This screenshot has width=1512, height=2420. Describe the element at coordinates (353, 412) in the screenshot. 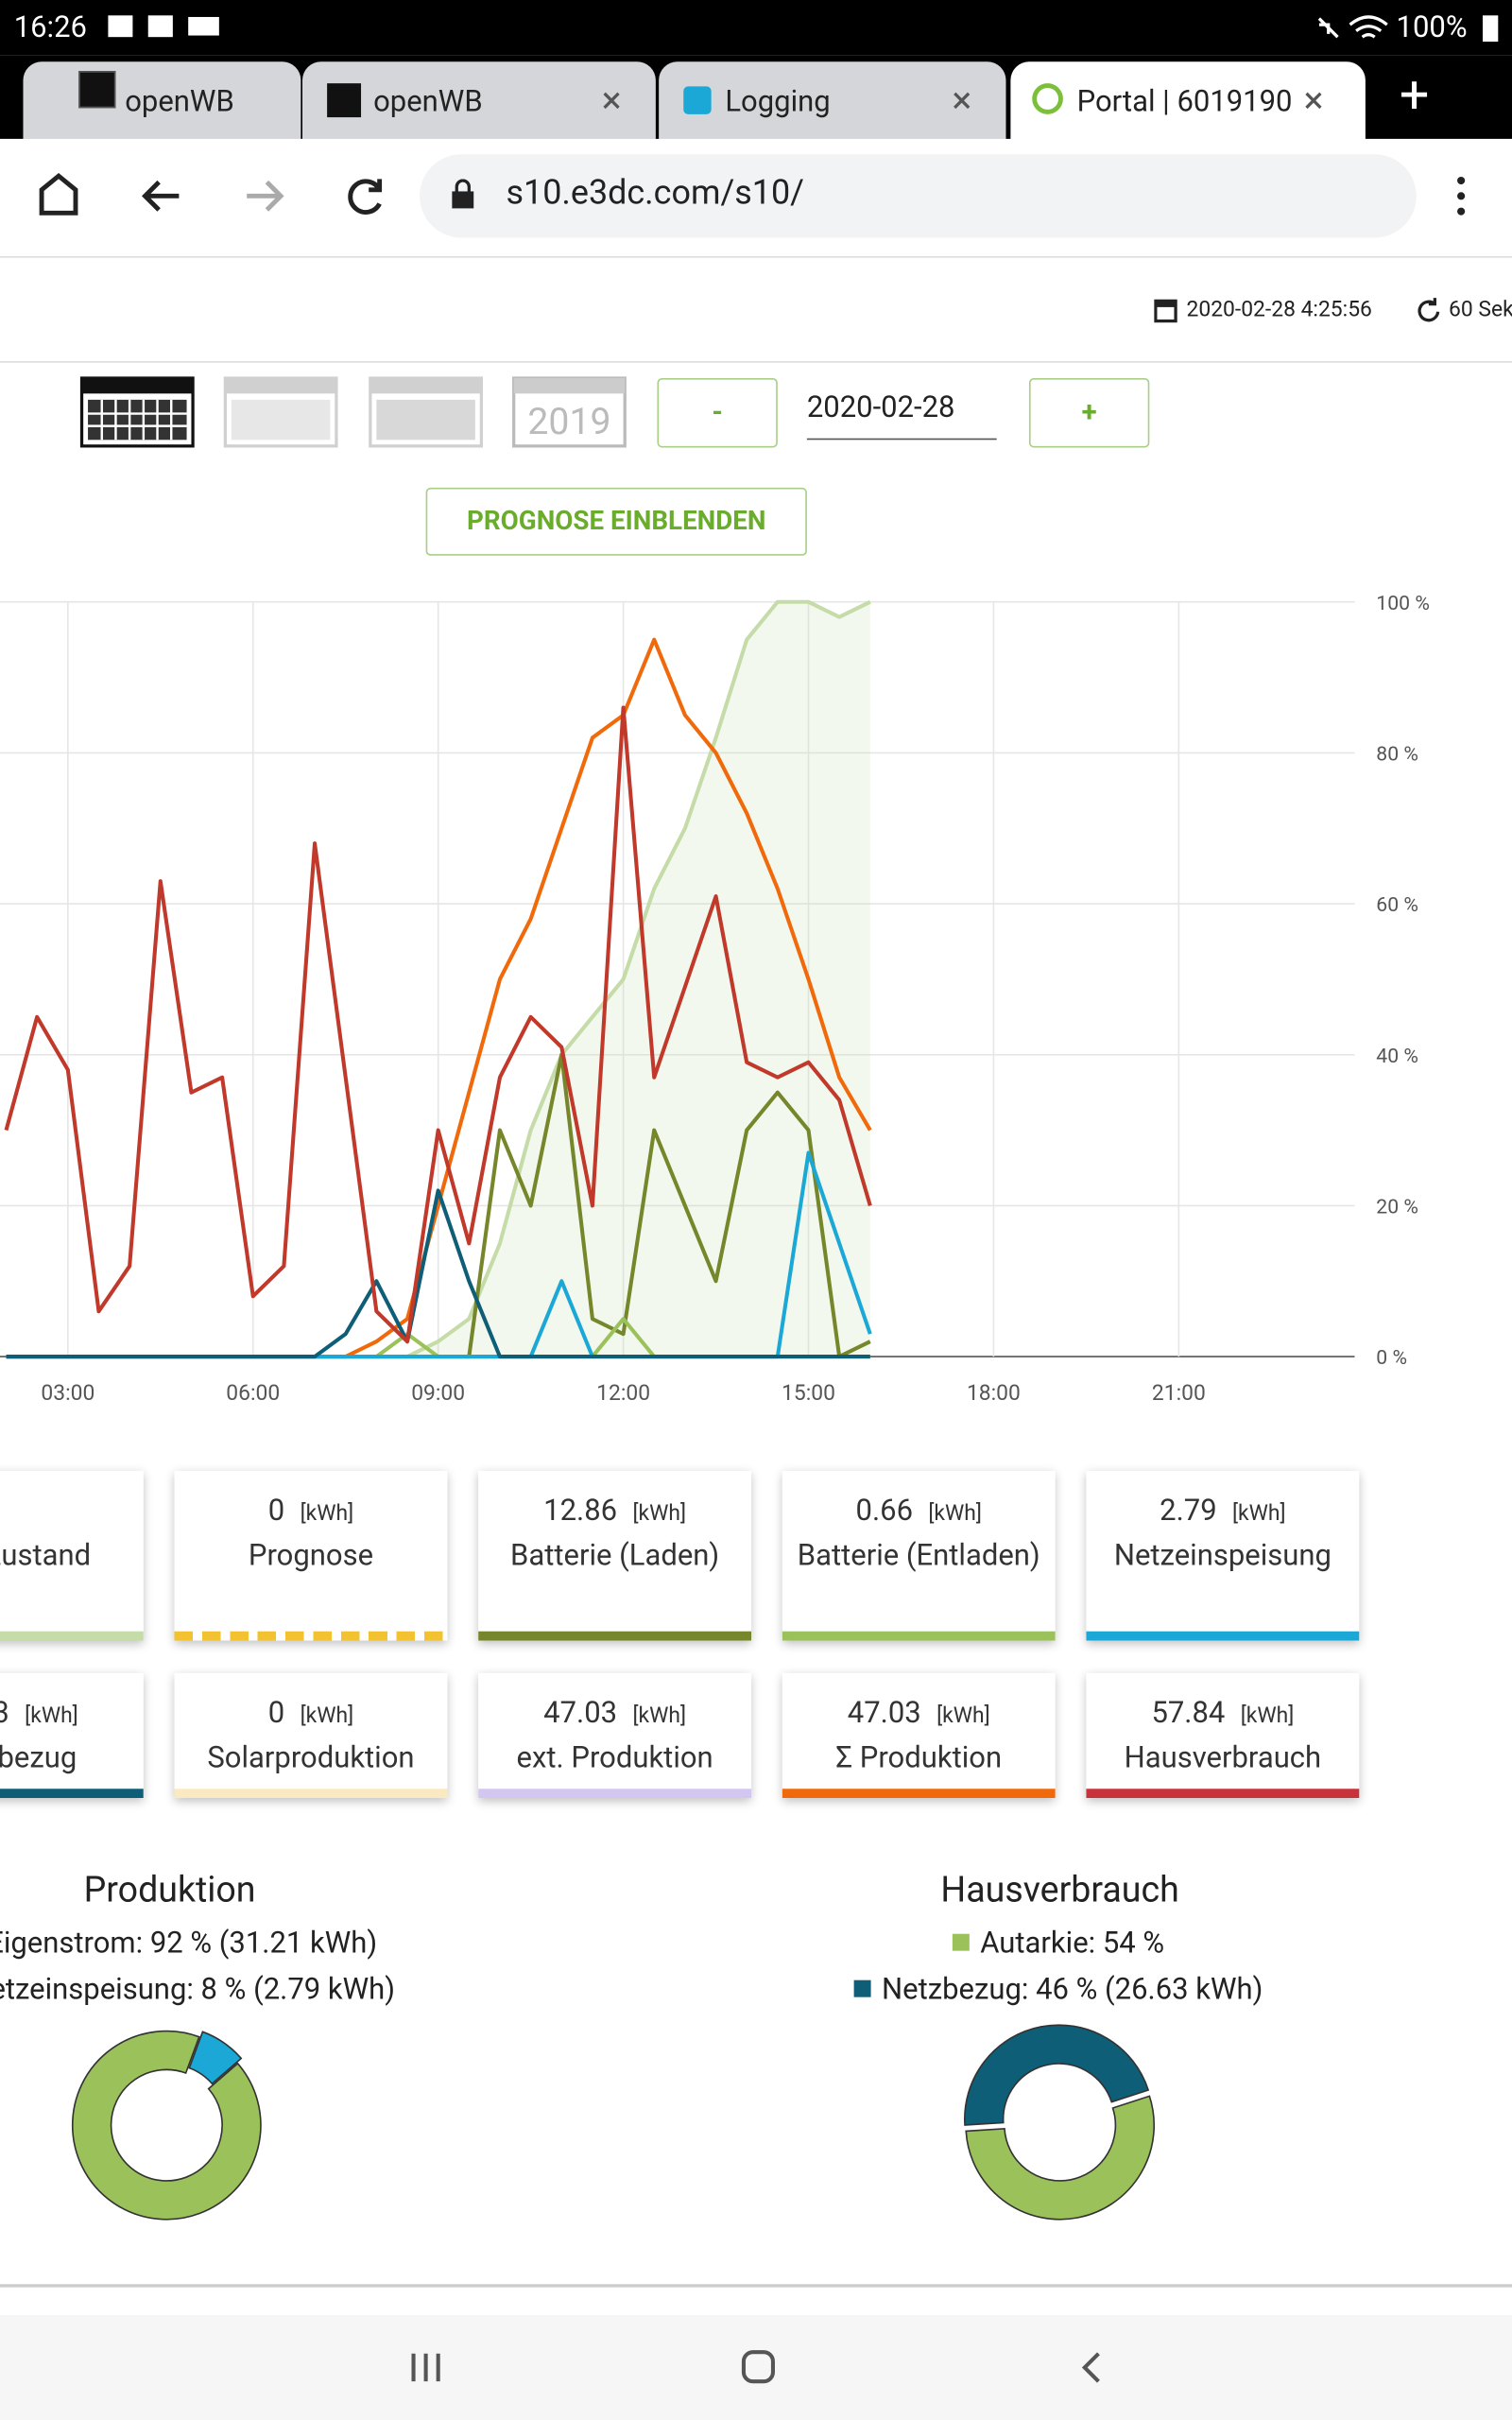

I see `view-selector: 2019` at that location.